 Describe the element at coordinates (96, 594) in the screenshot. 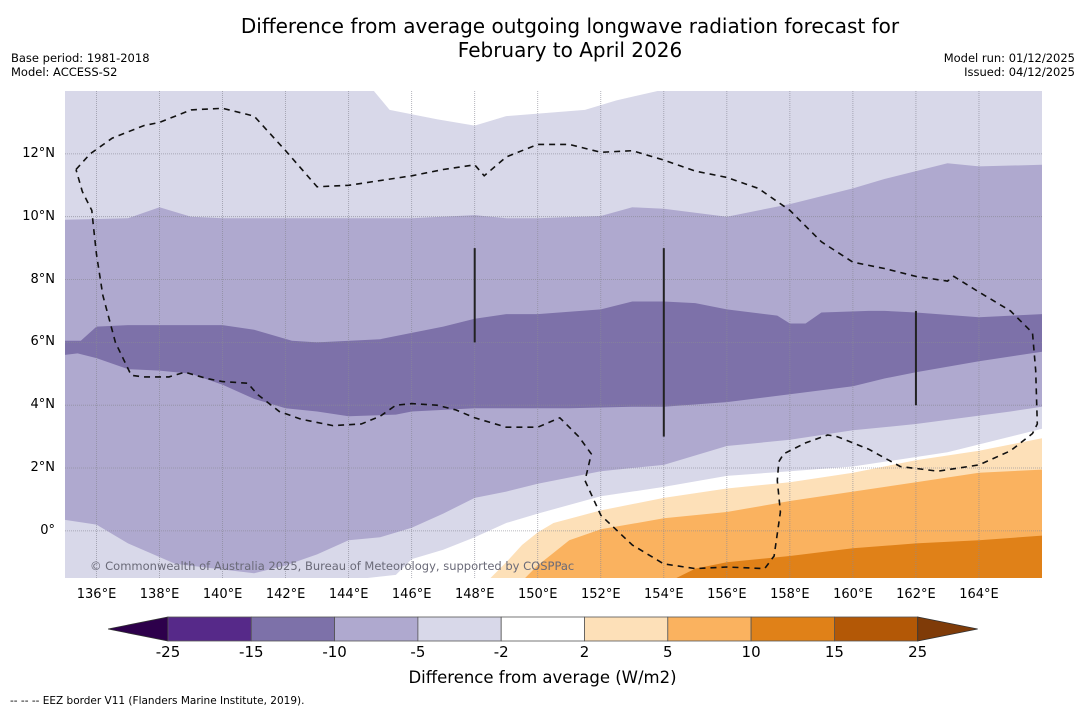

I see `longitude-label: 136°E` at that location.